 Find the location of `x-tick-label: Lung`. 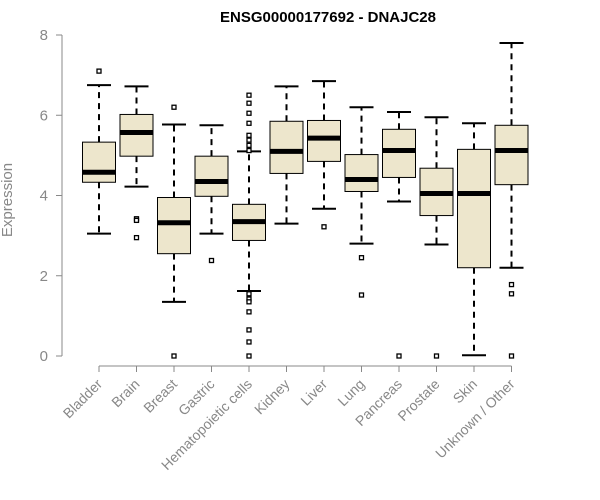

x-tick-label: Lung is located at coordinates (350, 392).